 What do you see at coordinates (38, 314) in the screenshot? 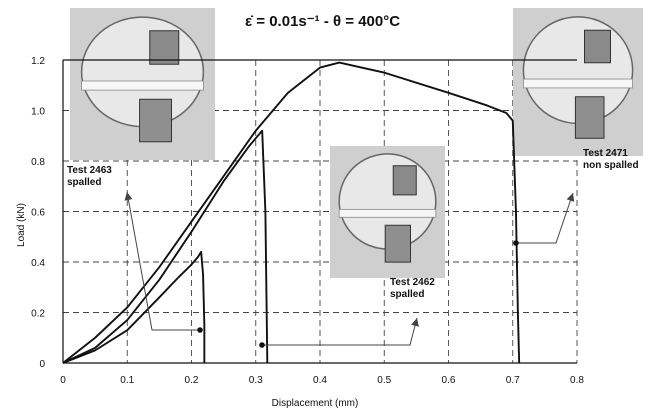
I see `y-tick-label: 0.2` at bounding box center [38, 314].